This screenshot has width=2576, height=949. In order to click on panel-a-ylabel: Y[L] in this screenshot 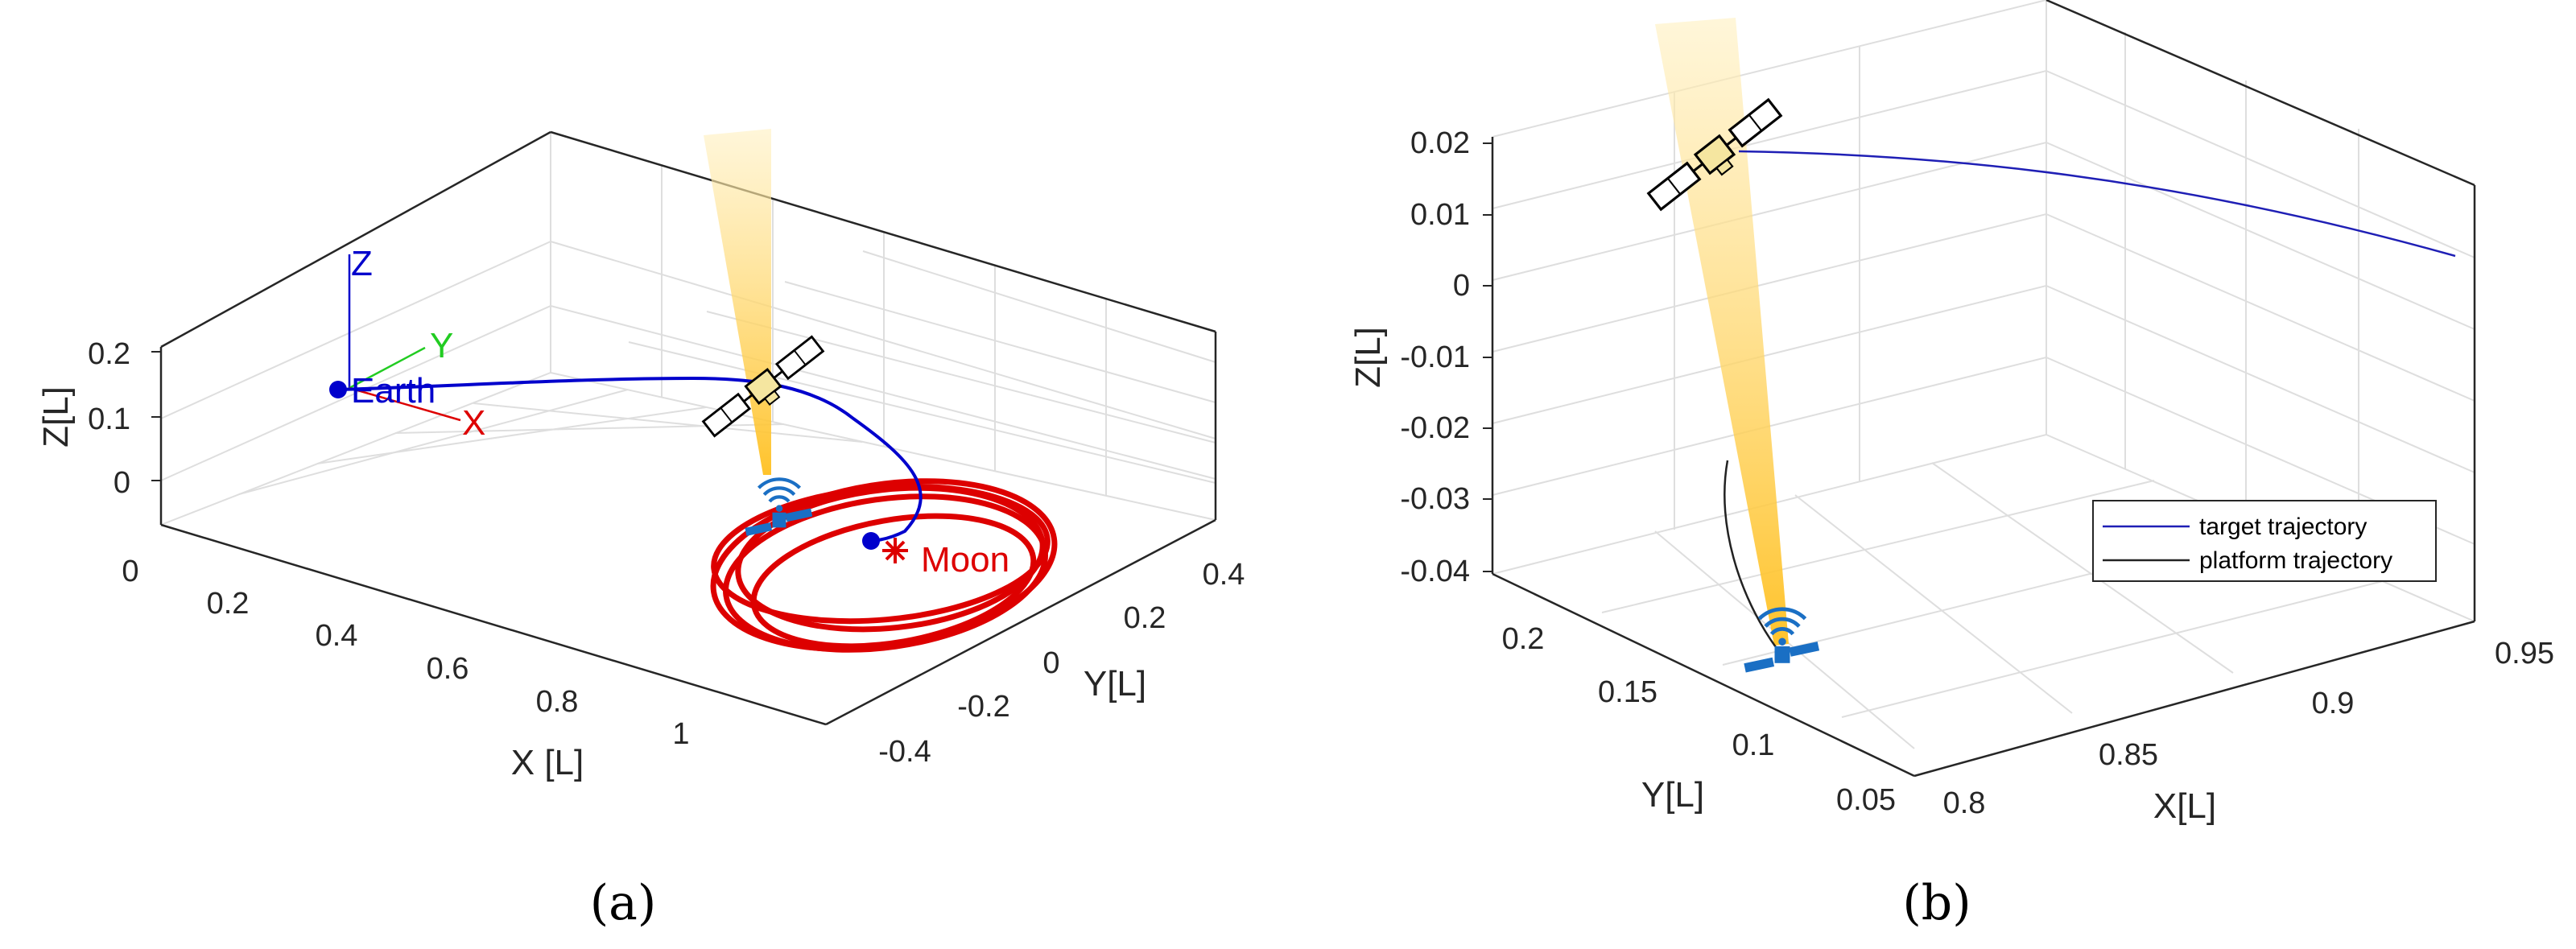, I will do `click(1115, 683)`.